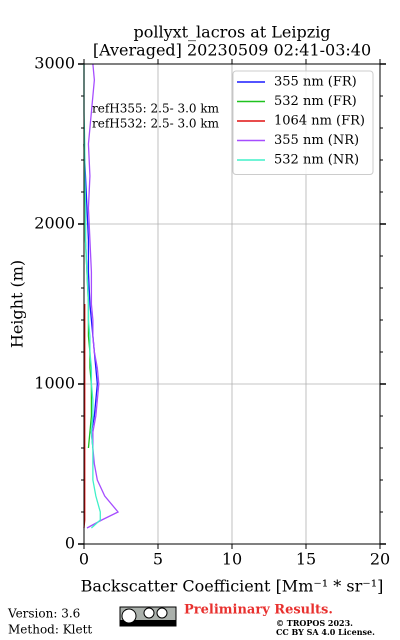 This screenshot has width=400, height=640. I want to click on legend-label: 532 nm (NR), so click(316, 160).